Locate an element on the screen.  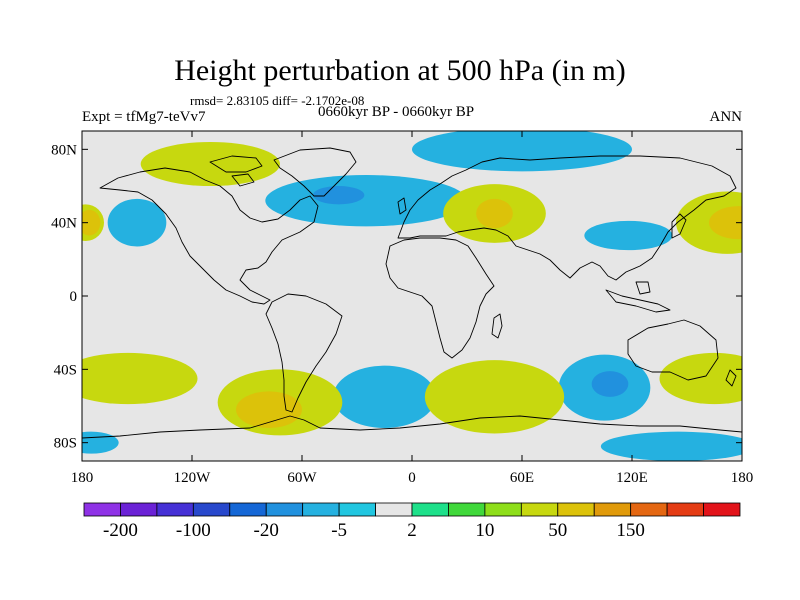
colorbar-label: -100 is located at coordinates (193, 530).